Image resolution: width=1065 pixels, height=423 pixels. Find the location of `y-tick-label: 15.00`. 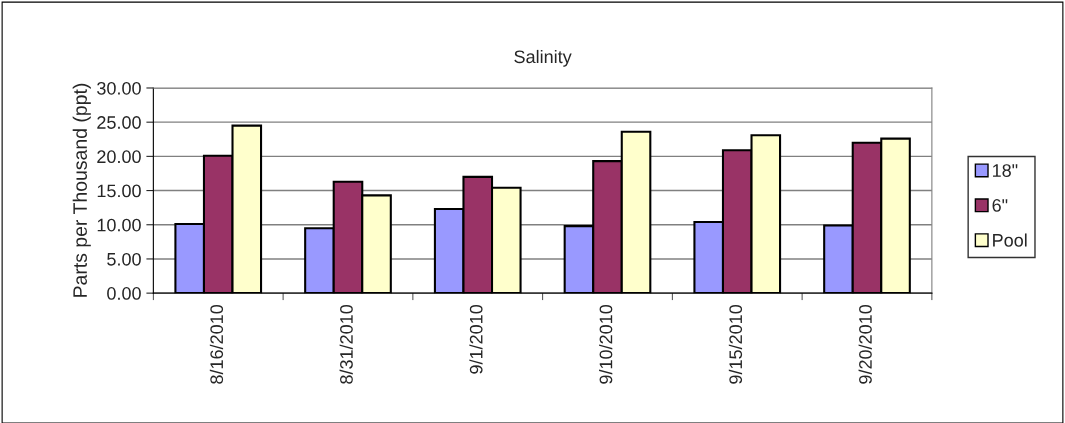

y-tick-label: 15.00 is located at coordinates (119, 191).